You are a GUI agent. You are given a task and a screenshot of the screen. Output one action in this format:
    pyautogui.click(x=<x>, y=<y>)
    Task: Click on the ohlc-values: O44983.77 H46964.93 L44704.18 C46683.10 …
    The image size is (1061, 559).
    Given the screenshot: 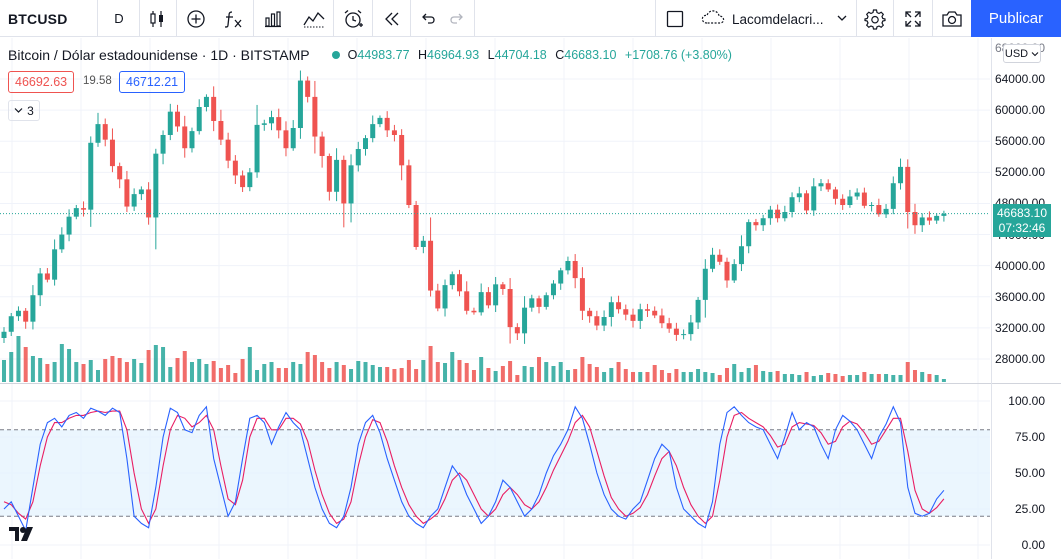 What is the action you would take?
    pyautogui.click(x=539, y=55)
    